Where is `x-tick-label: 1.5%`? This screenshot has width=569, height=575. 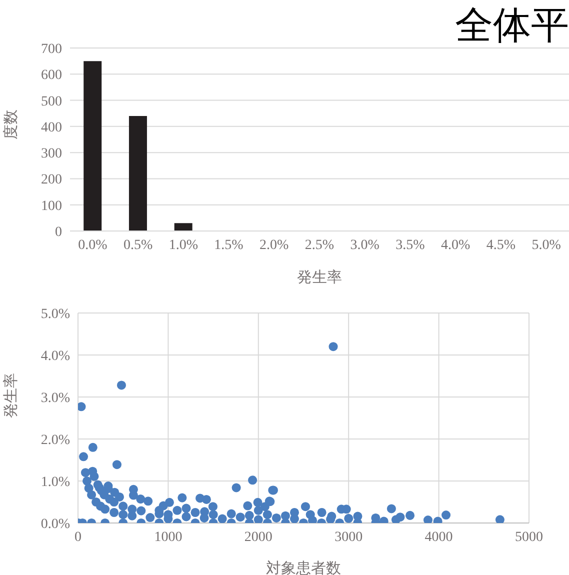
x-tick-label: 1.5% is located at coordinates (229, 245).